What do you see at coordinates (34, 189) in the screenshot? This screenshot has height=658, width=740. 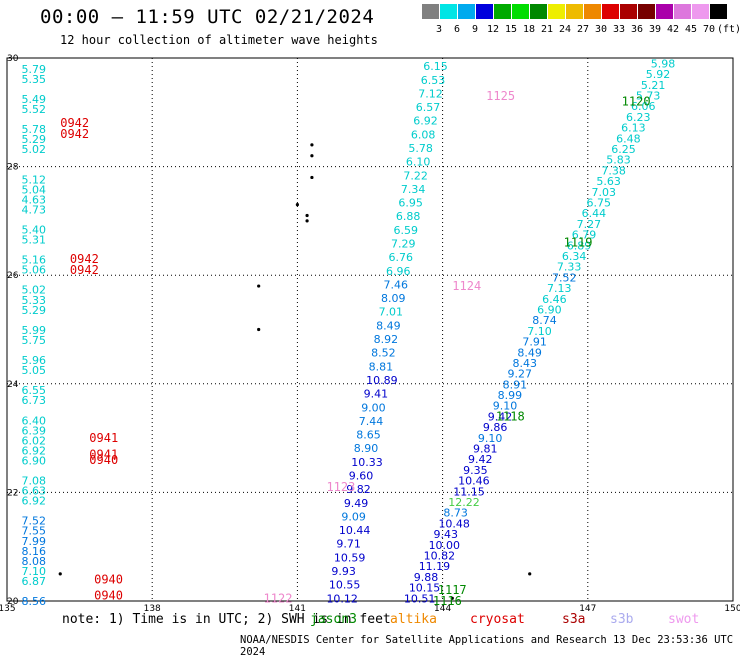 I see `wave-height-value: 5.04` at bounding box center [34, 189].